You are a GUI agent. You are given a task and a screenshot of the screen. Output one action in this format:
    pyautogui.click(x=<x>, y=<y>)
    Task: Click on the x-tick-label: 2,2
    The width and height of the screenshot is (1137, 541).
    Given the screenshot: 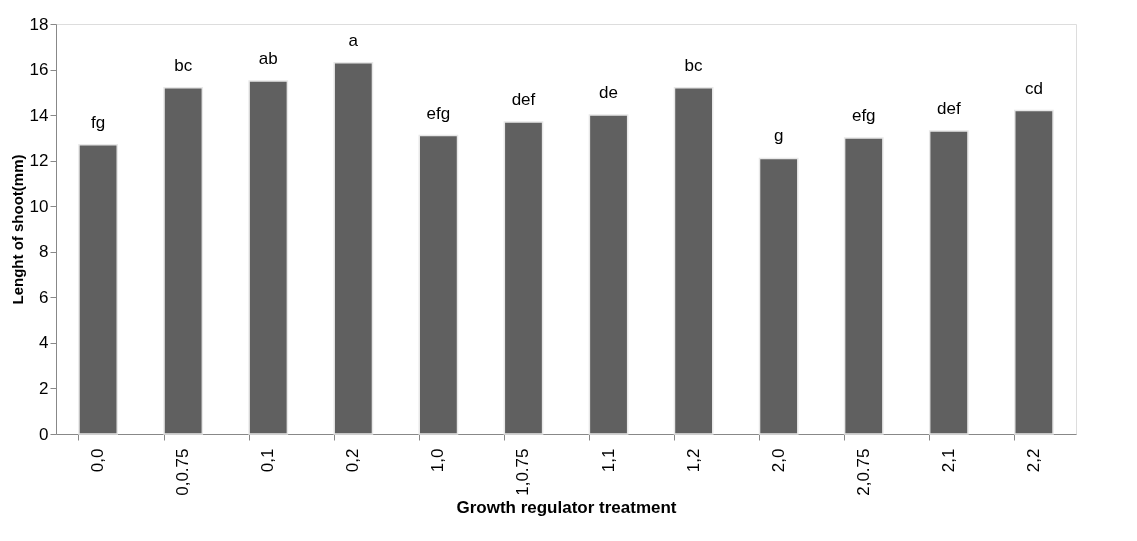 What is the action you would take?
    pyautogui.click(x=1033, y=460)
    